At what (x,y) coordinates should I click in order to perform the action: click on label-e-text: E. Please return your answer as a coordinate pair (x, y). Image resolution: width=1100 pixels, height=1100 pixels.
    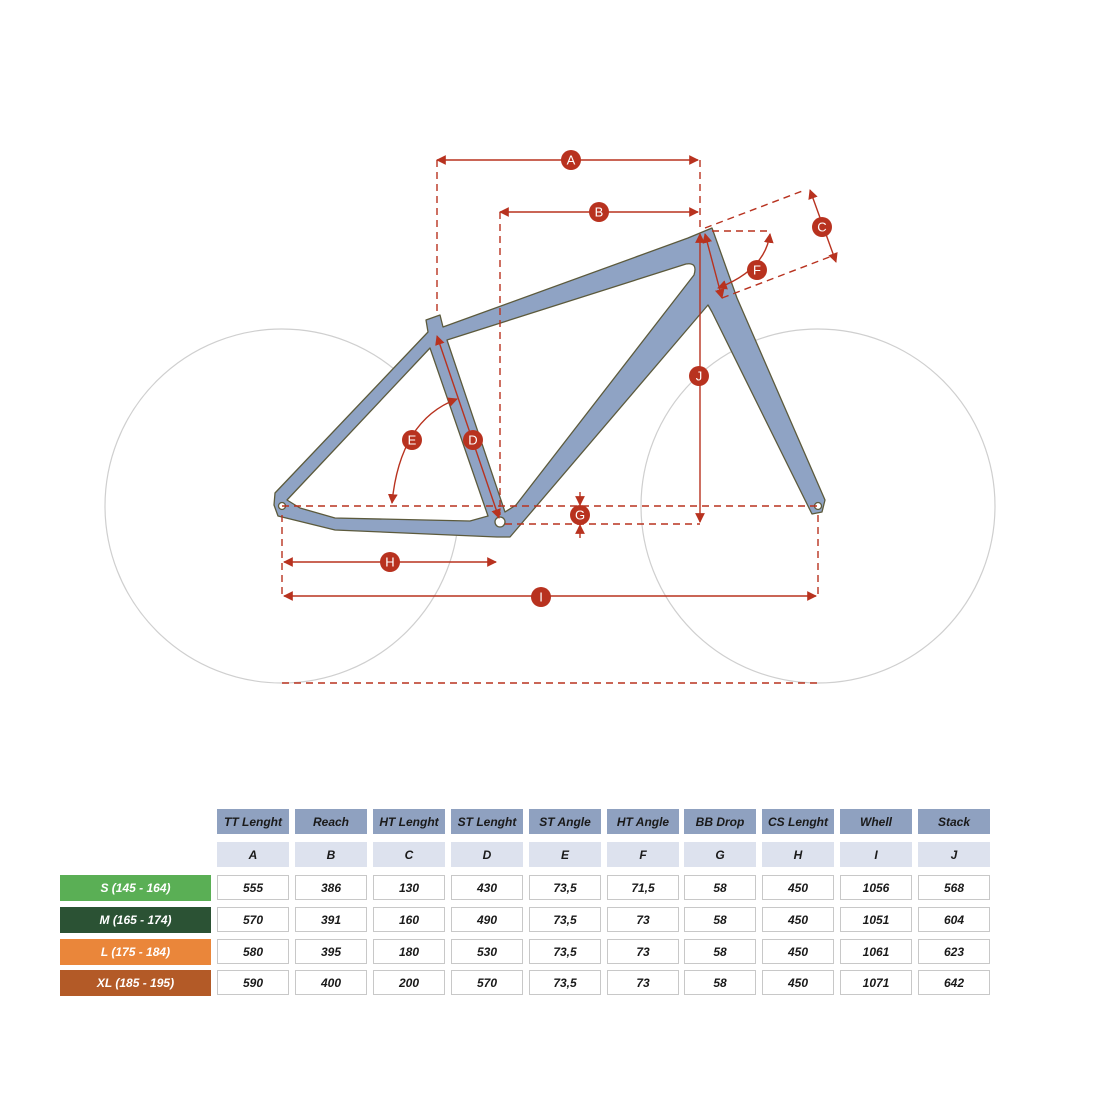
    Looking at the image, I should click on (412, 440).